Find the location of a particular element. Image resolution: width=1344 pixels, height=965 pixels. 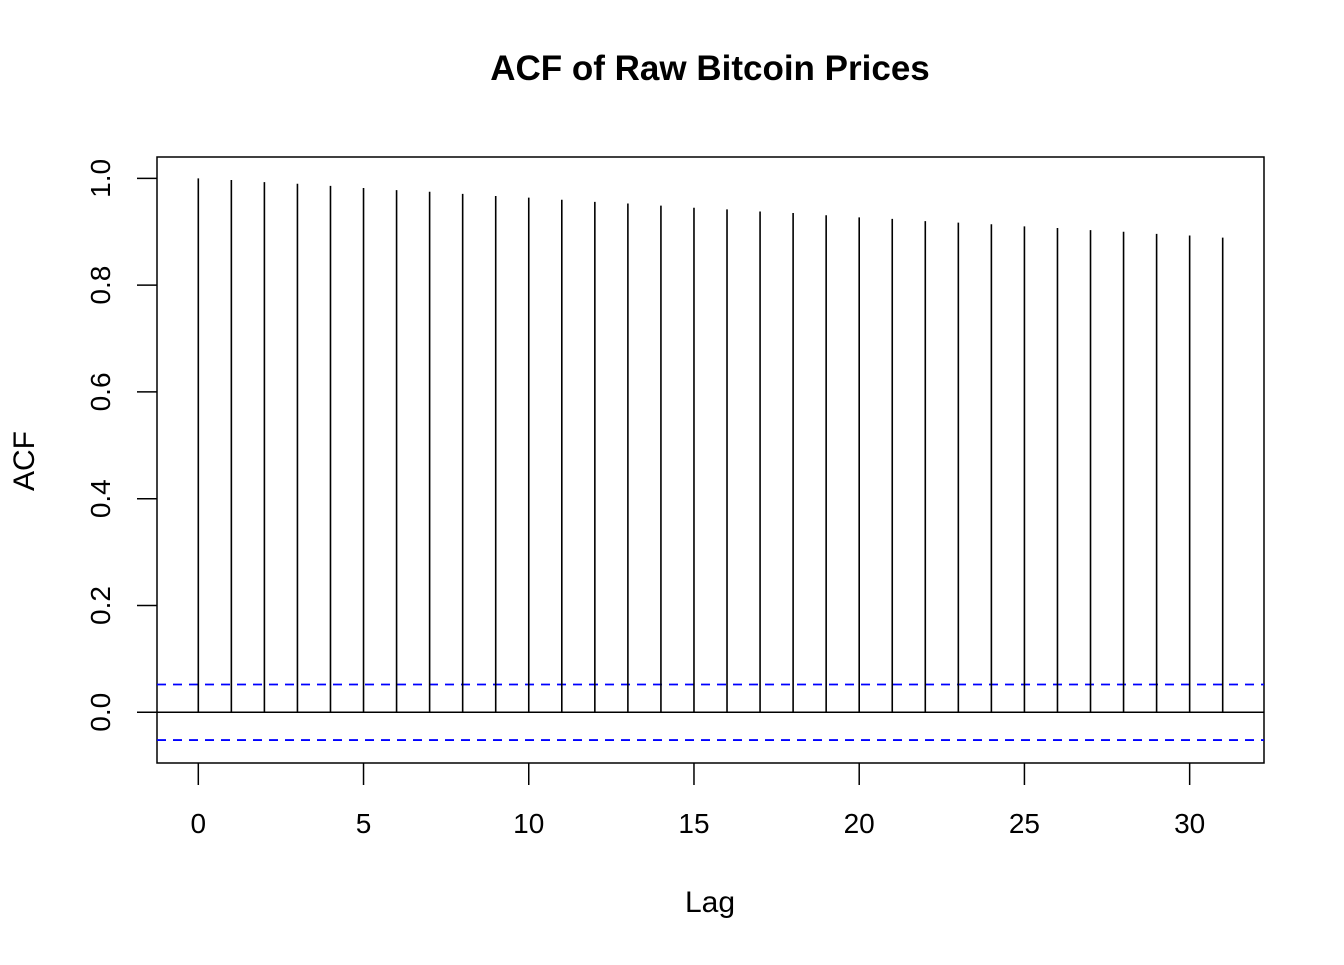

y-tick-label-0.8: 0.8 is located at coordinates (100, 285).